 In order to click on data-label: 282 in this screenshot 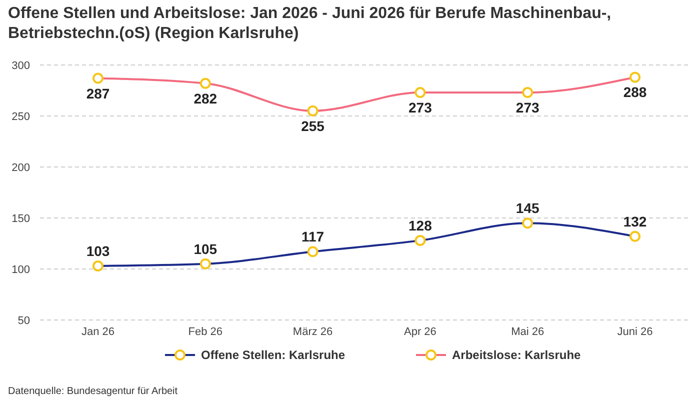, I will do `click(206, 98)`.